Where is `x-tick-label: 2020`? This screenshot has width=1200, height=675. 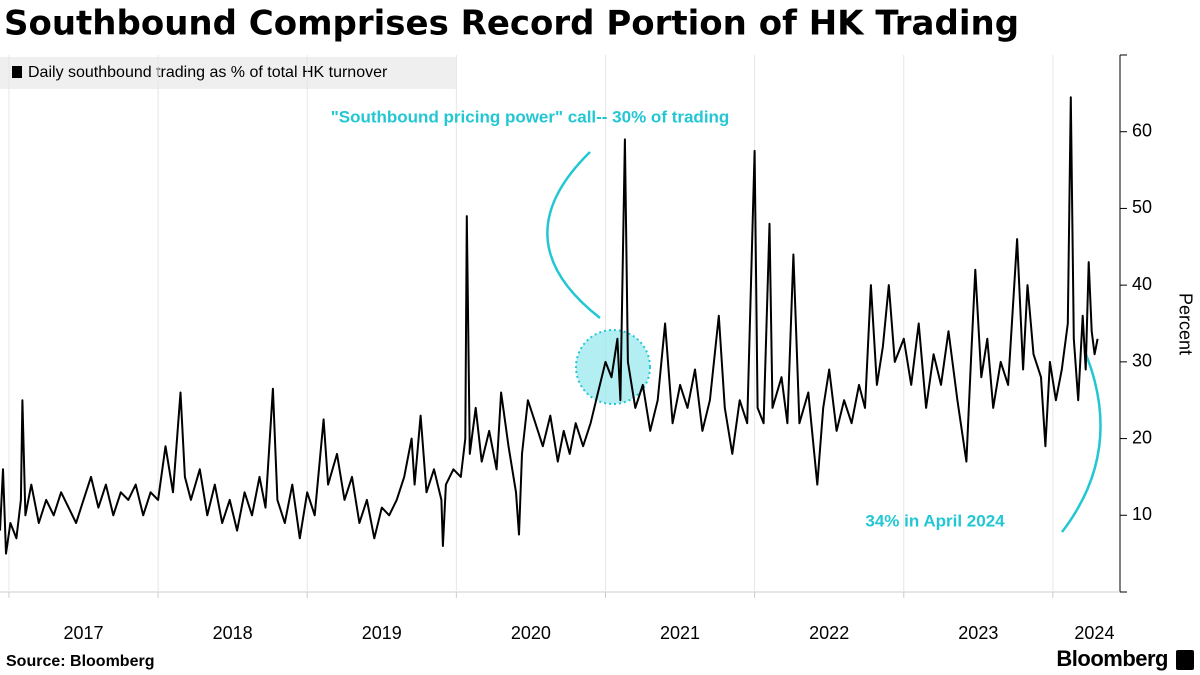 x-tick-label: 2020 is located at coordinates (531, 633).